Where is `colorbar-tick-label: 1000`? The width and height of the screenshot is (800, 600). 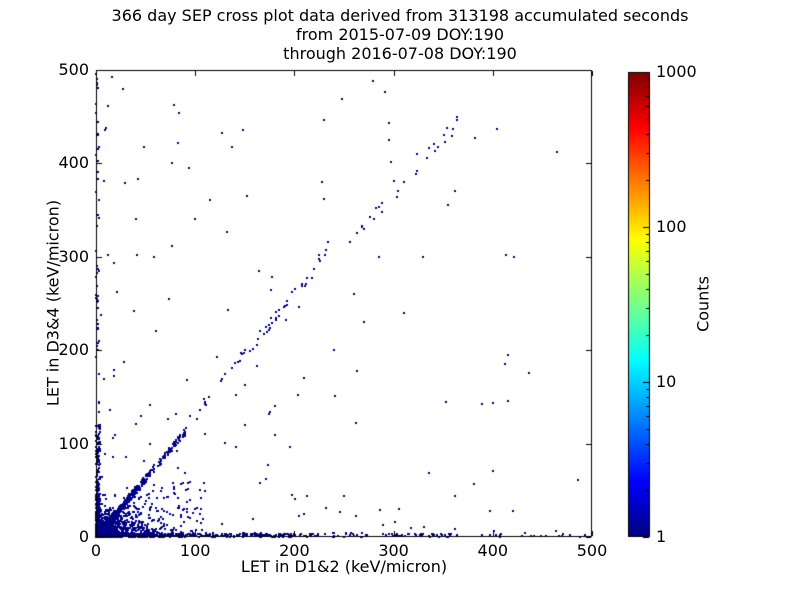 colorbar-tick-label: 1000 is located at coordinates (676, 71).